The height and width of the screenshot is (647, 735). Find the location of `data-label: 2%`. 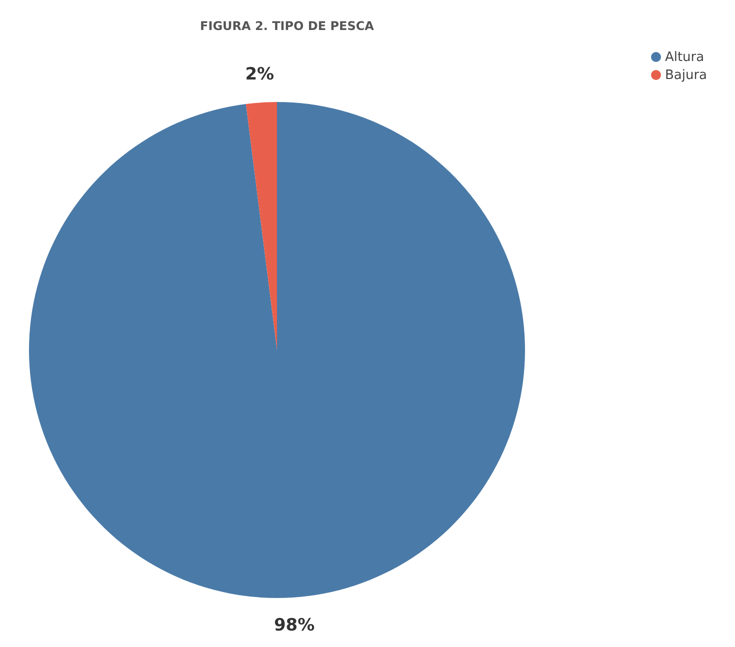

data-label: 2% is located at coordinates (259, 74).